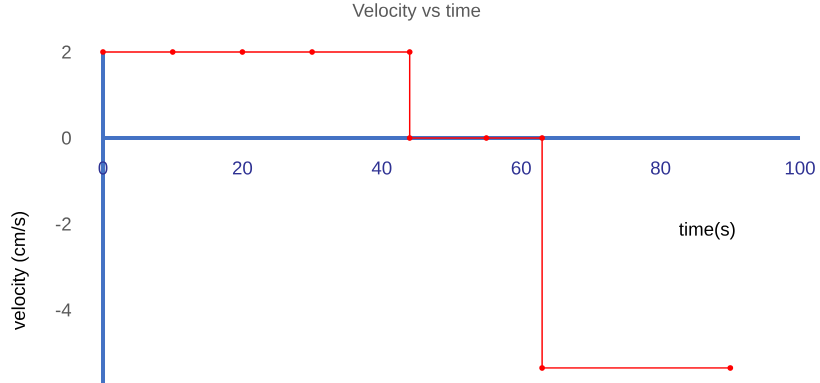 Image resolution: width=820 pixels, height=383 pixels. I want to click on y-tick-label: 2, so click(66, 52).